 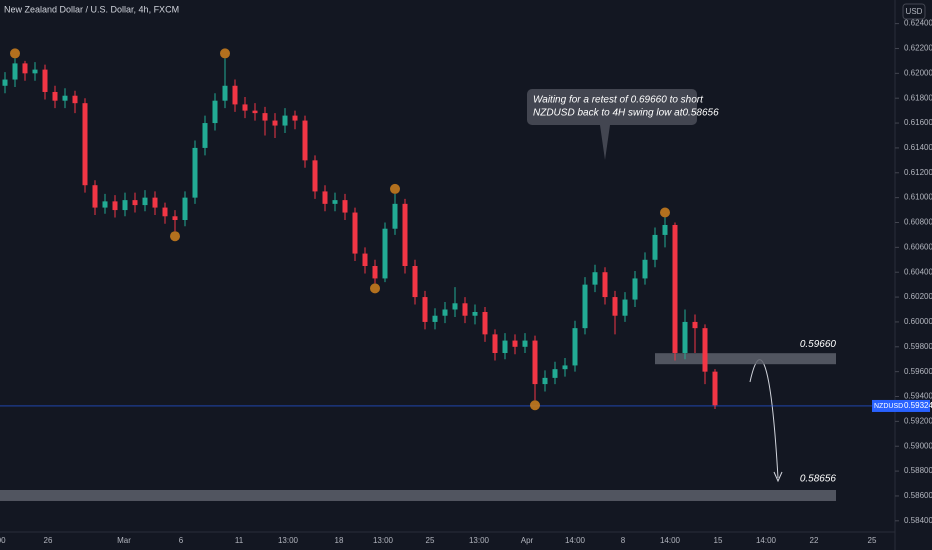 I want to click on price-zone, so click(x=745, y=359).